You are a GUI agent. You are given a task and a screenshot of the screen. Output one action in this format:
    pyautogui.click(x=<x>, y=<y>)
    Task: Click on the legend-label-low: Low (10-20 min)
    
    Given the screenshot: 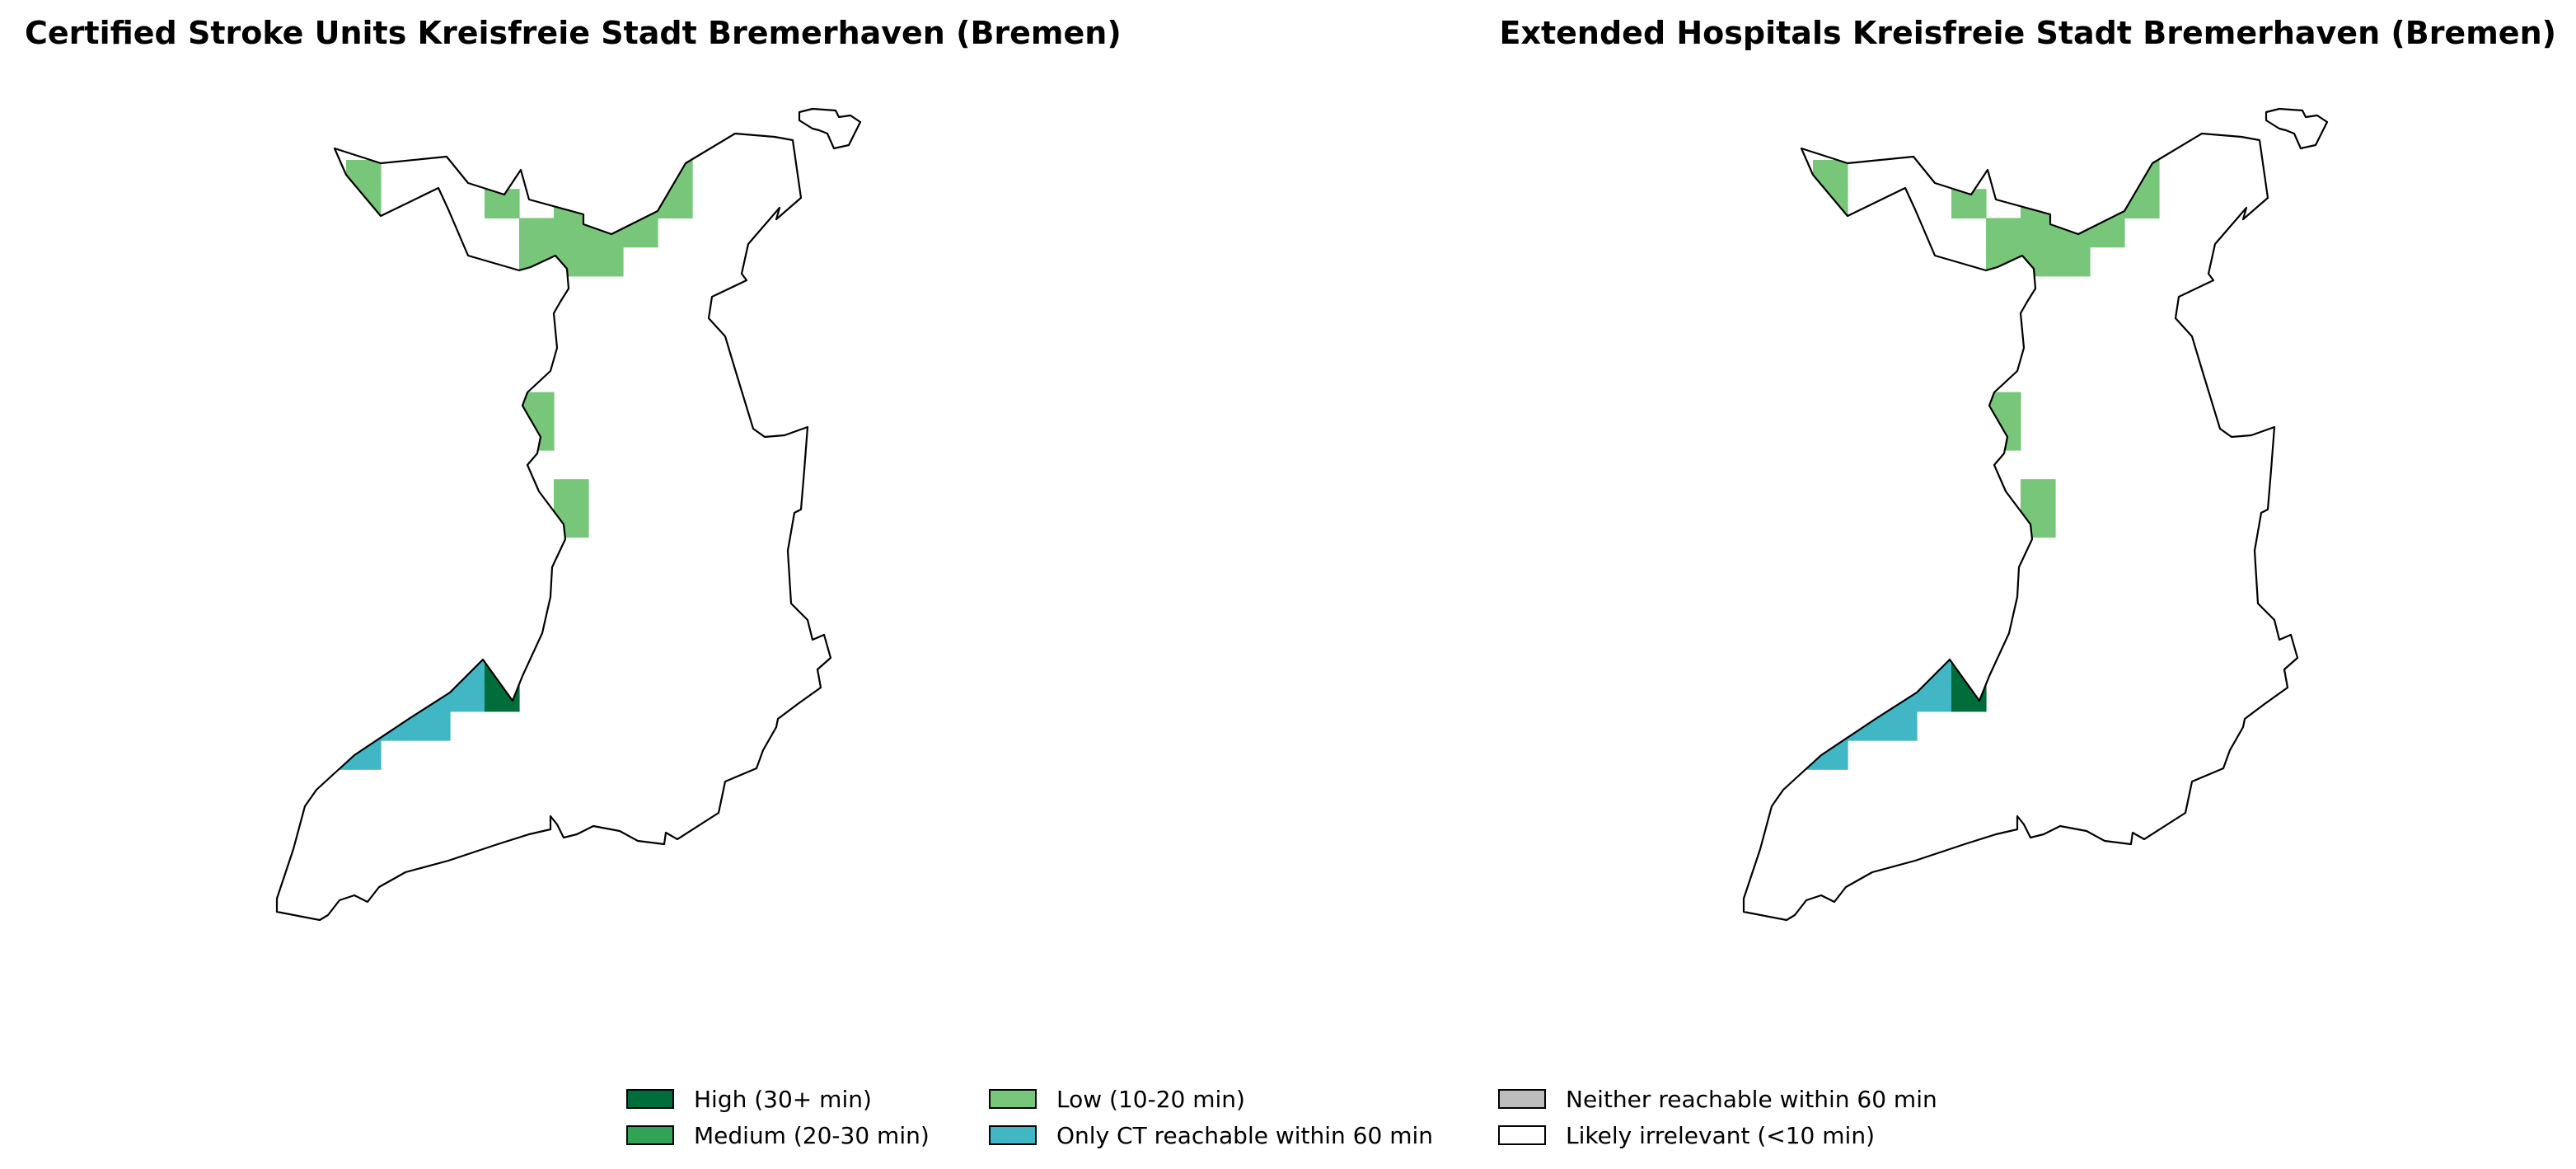 What is the action you would take?
    pyautogui.click(x=1150, y=1099)
    